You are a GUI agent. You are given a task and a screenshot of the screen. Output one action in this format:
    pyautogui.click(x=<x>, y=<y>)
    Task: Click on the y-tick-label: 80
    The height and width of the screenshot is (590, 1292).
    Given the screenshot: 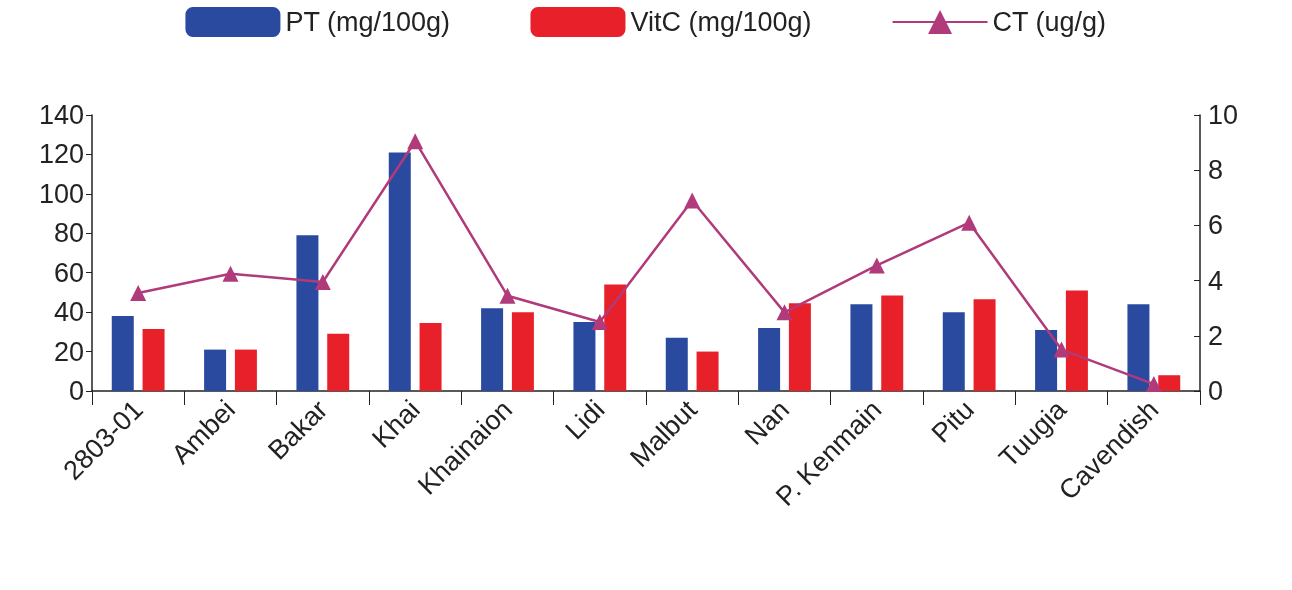 What is the action you would take?
    pyautogui.click(x=68, y=233)
    